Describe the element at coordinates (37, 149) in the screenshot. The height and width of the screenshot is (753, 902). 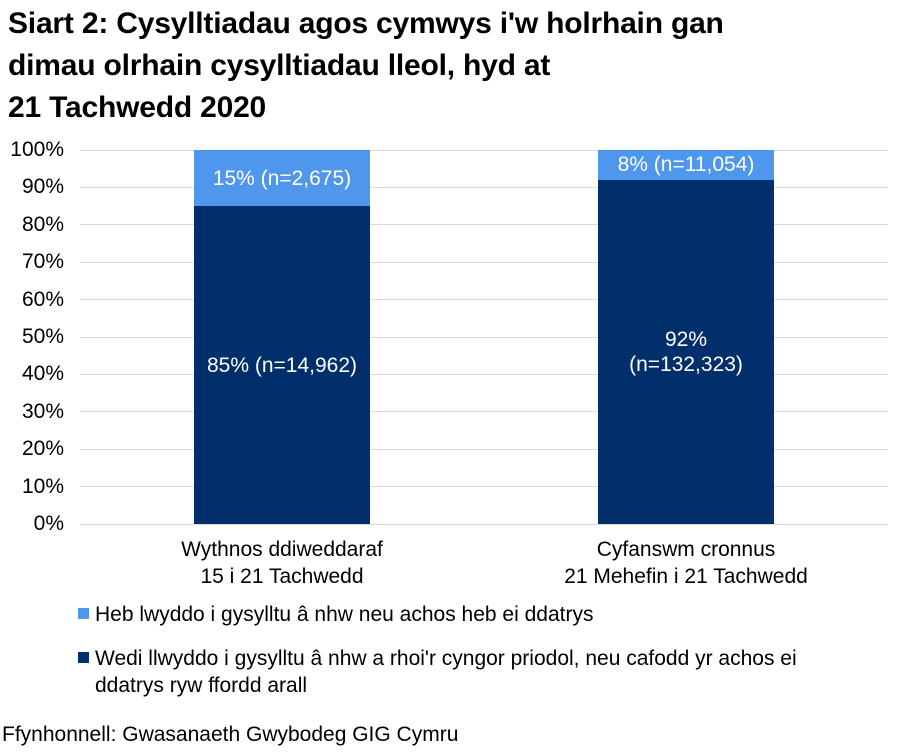
I see `y-tick-label: 100%` at that location.